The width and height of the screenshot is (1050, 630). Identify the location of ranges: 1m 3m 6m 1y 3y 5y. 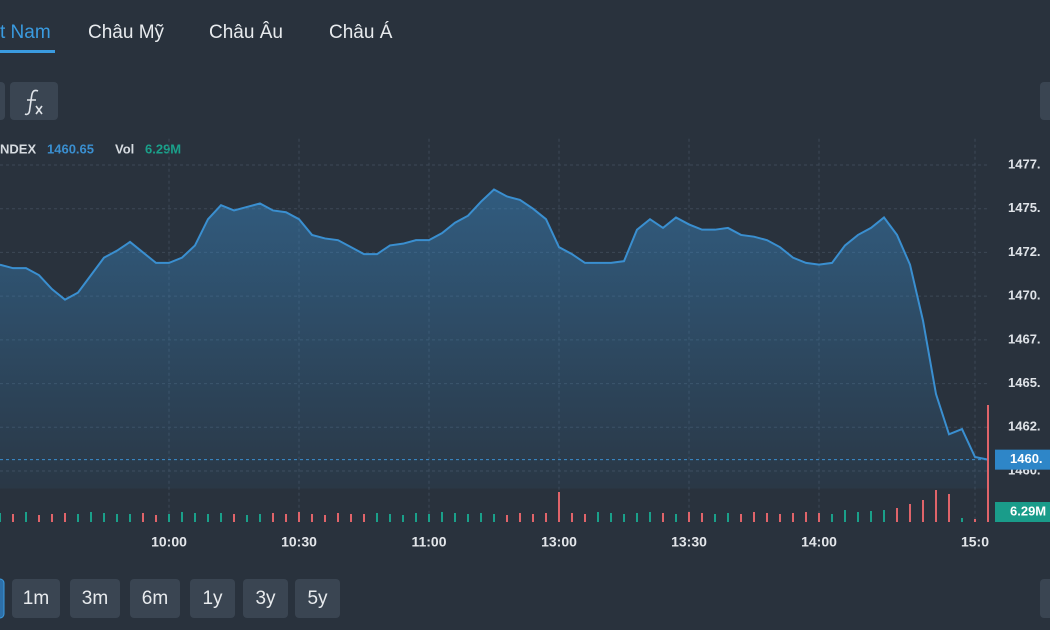
(176, 598).